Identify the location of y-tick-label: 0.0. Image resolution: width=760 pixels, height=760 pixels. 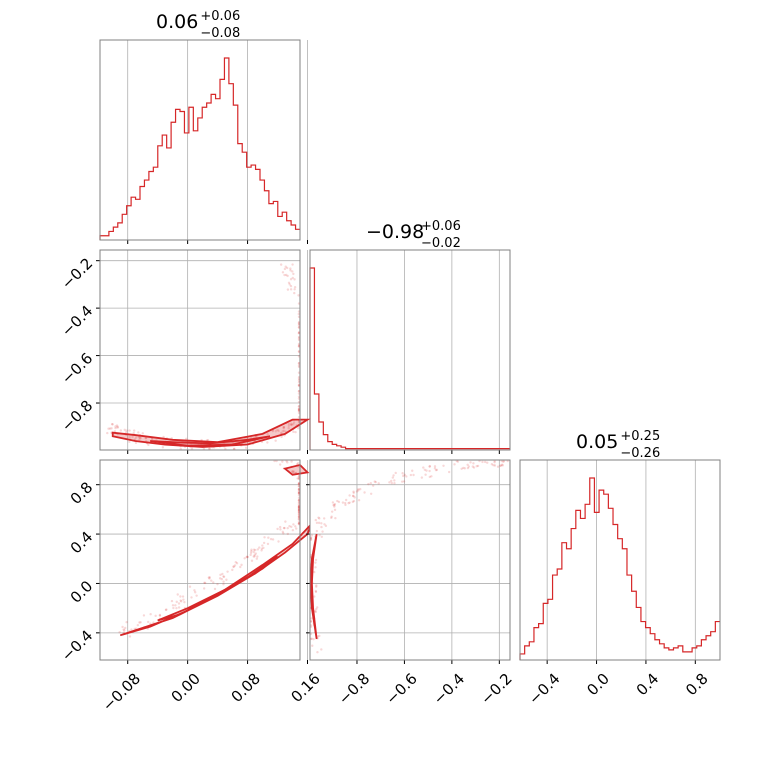
(82, 592).